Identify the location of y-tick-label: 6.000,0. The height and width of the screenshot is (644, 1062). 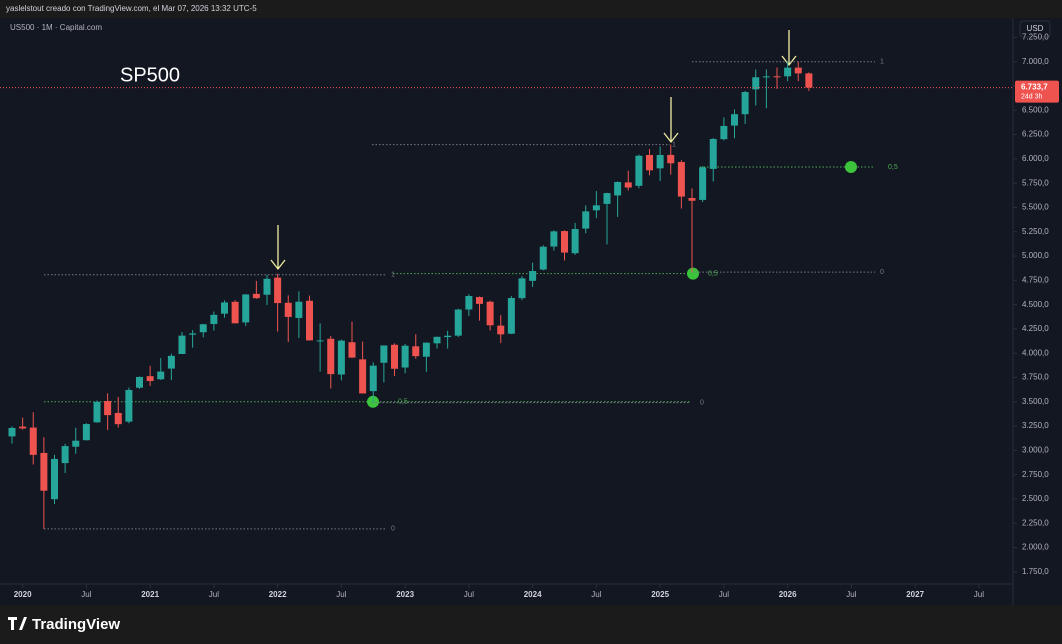
(1035, 158).